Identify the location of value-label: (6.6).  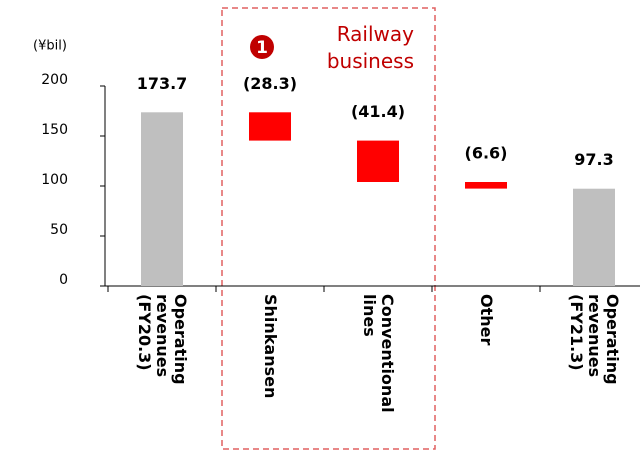
(486, 153).